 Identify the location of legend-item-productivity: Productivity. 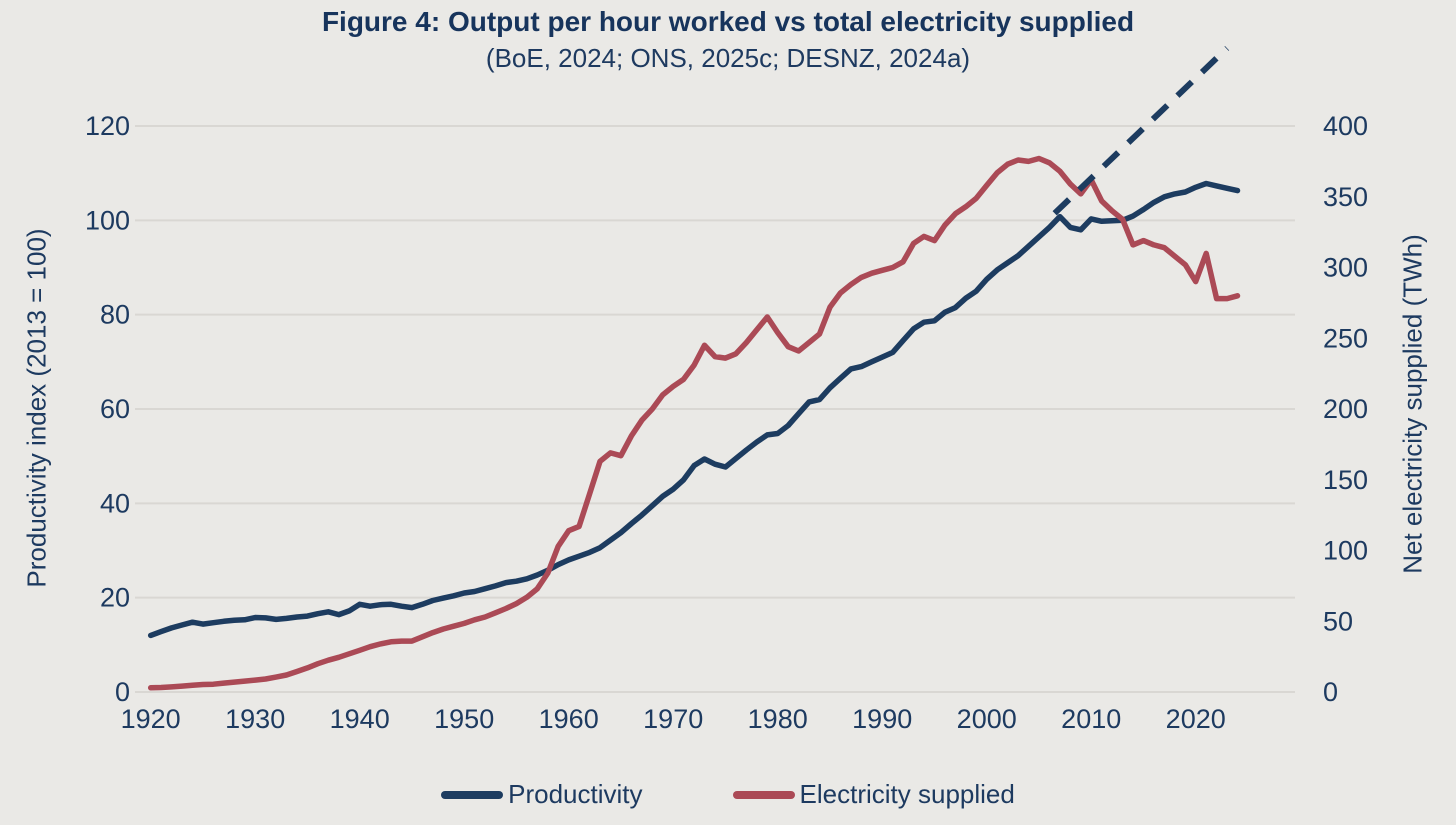
(542, 794).